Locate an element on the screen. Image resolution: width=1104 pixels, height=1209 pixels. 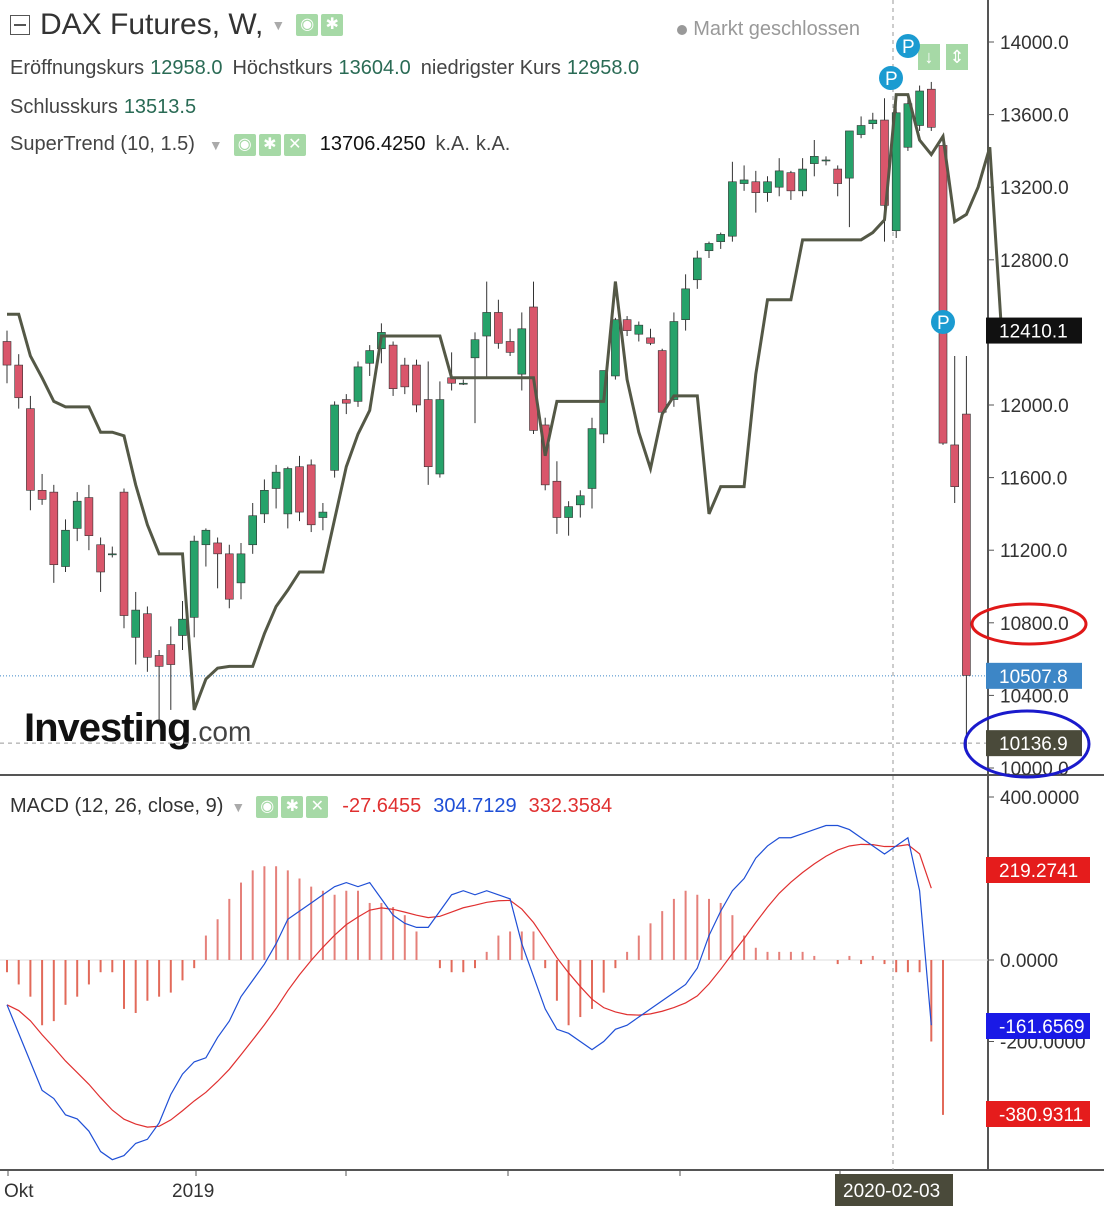
y-tick-label: 10800.0 is located at coordinates (1034, 624).